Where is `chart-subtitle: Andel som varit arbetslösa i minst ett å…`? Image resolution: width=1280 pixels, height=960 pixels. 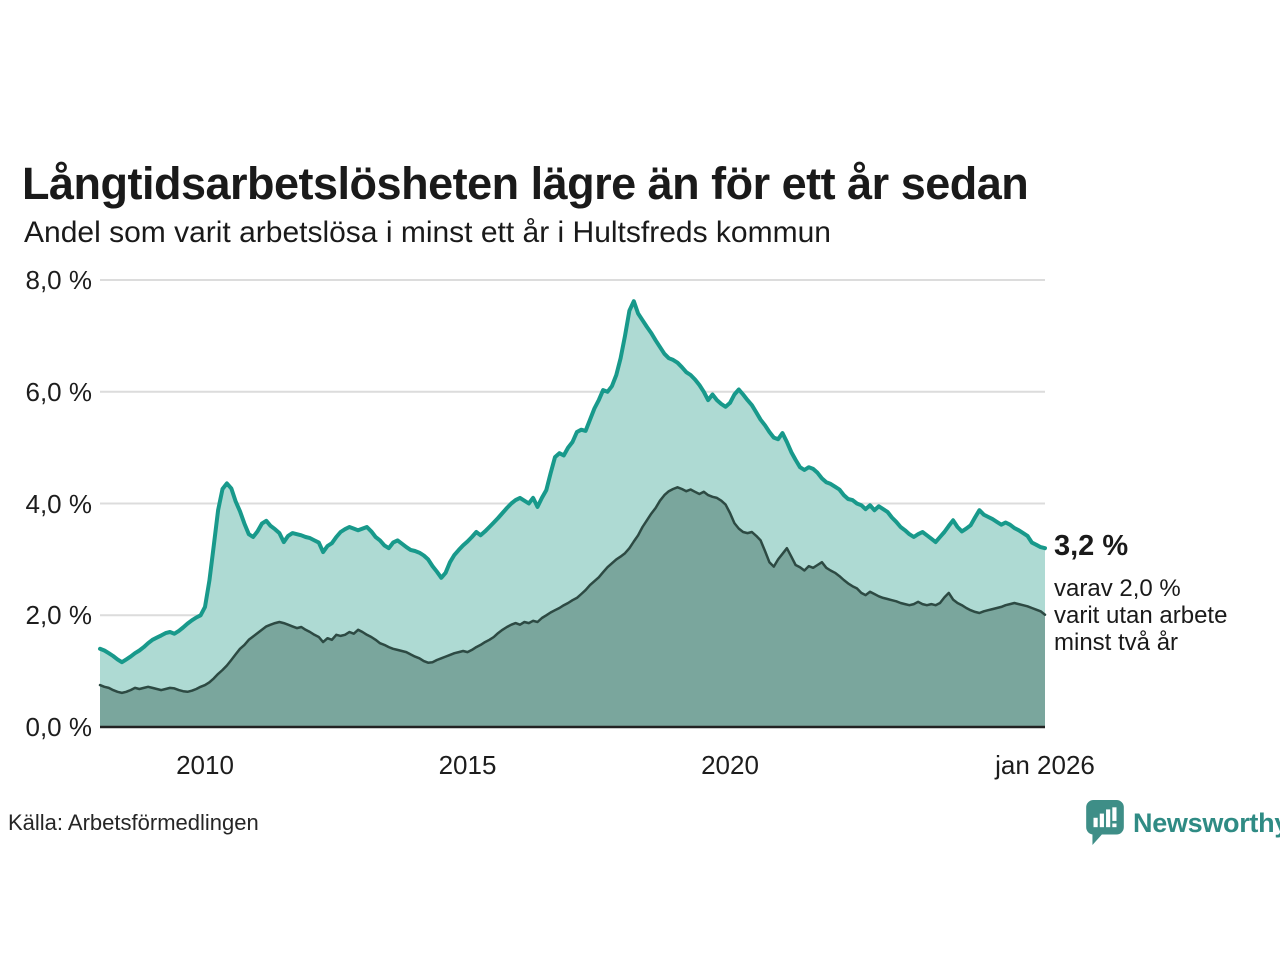
chart-subtitle: Andel som varit arbetslösa i minst ett å… is located at coordinates (427, 232).